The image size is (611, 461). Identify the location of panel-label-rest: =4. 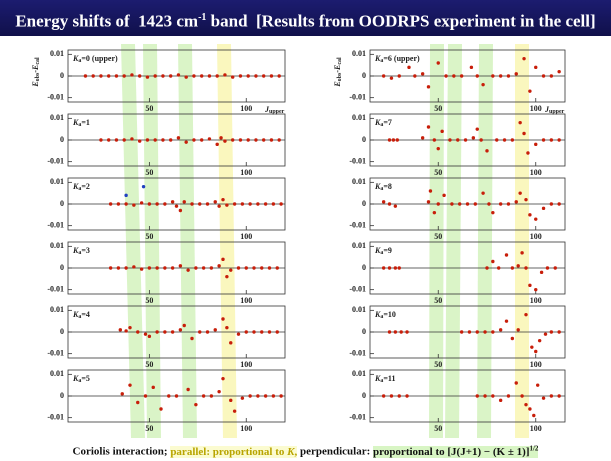
(85, 314).